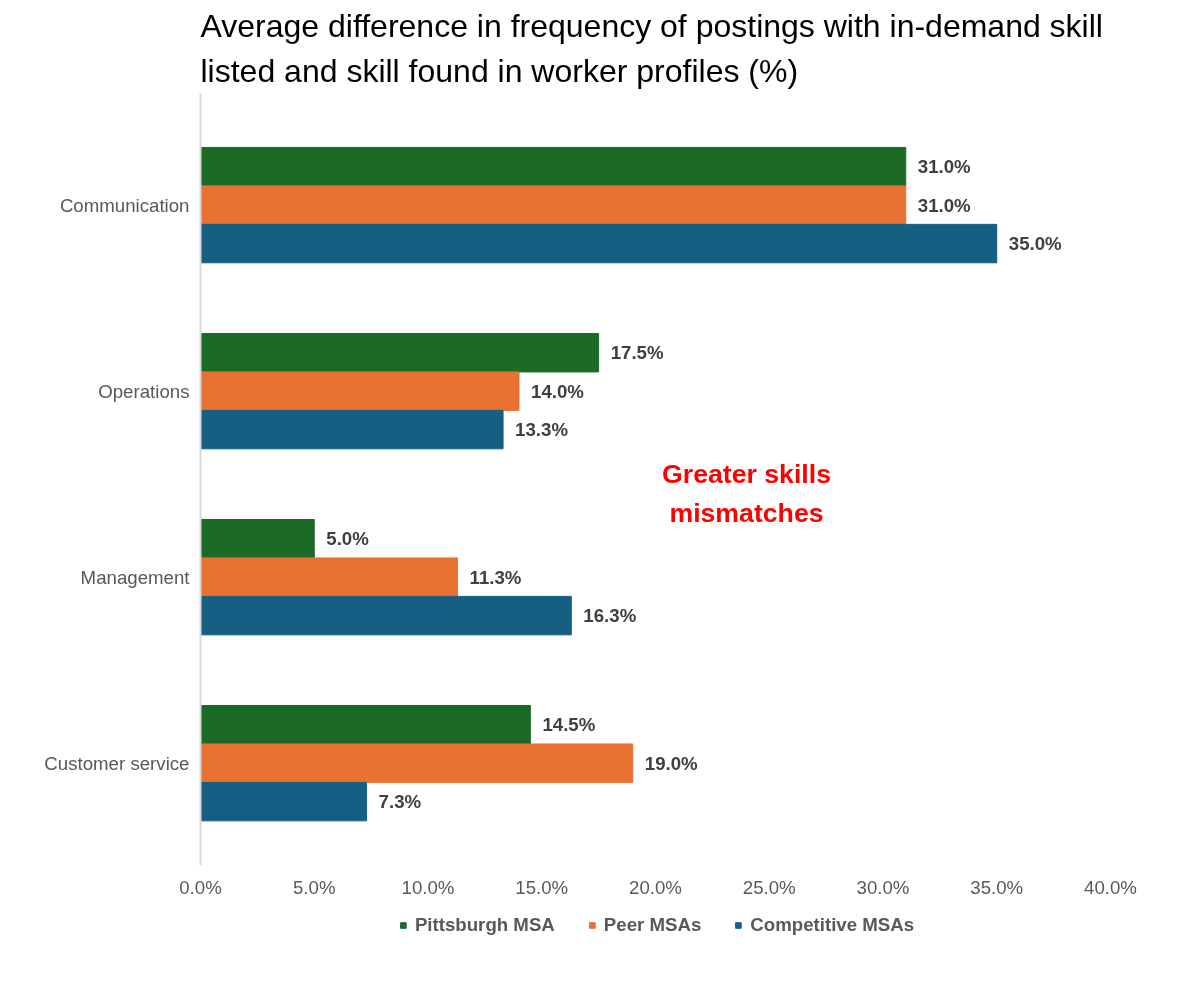  What do you see at coordinates (671, 763) in the screenshot?
I see `data-label: 19.0%` at bounding box center [671, 763].